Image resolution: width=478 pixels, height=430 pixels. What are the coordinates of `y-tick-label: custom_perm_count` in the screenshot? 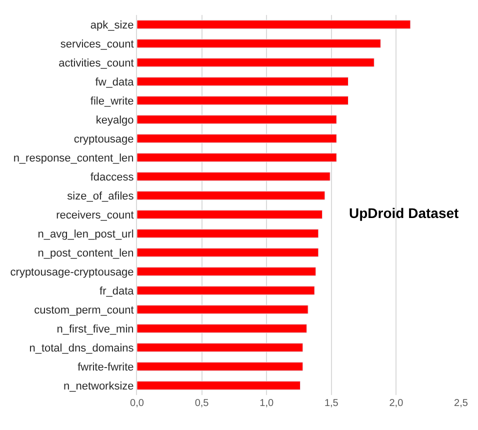 It's located at (84, 310).